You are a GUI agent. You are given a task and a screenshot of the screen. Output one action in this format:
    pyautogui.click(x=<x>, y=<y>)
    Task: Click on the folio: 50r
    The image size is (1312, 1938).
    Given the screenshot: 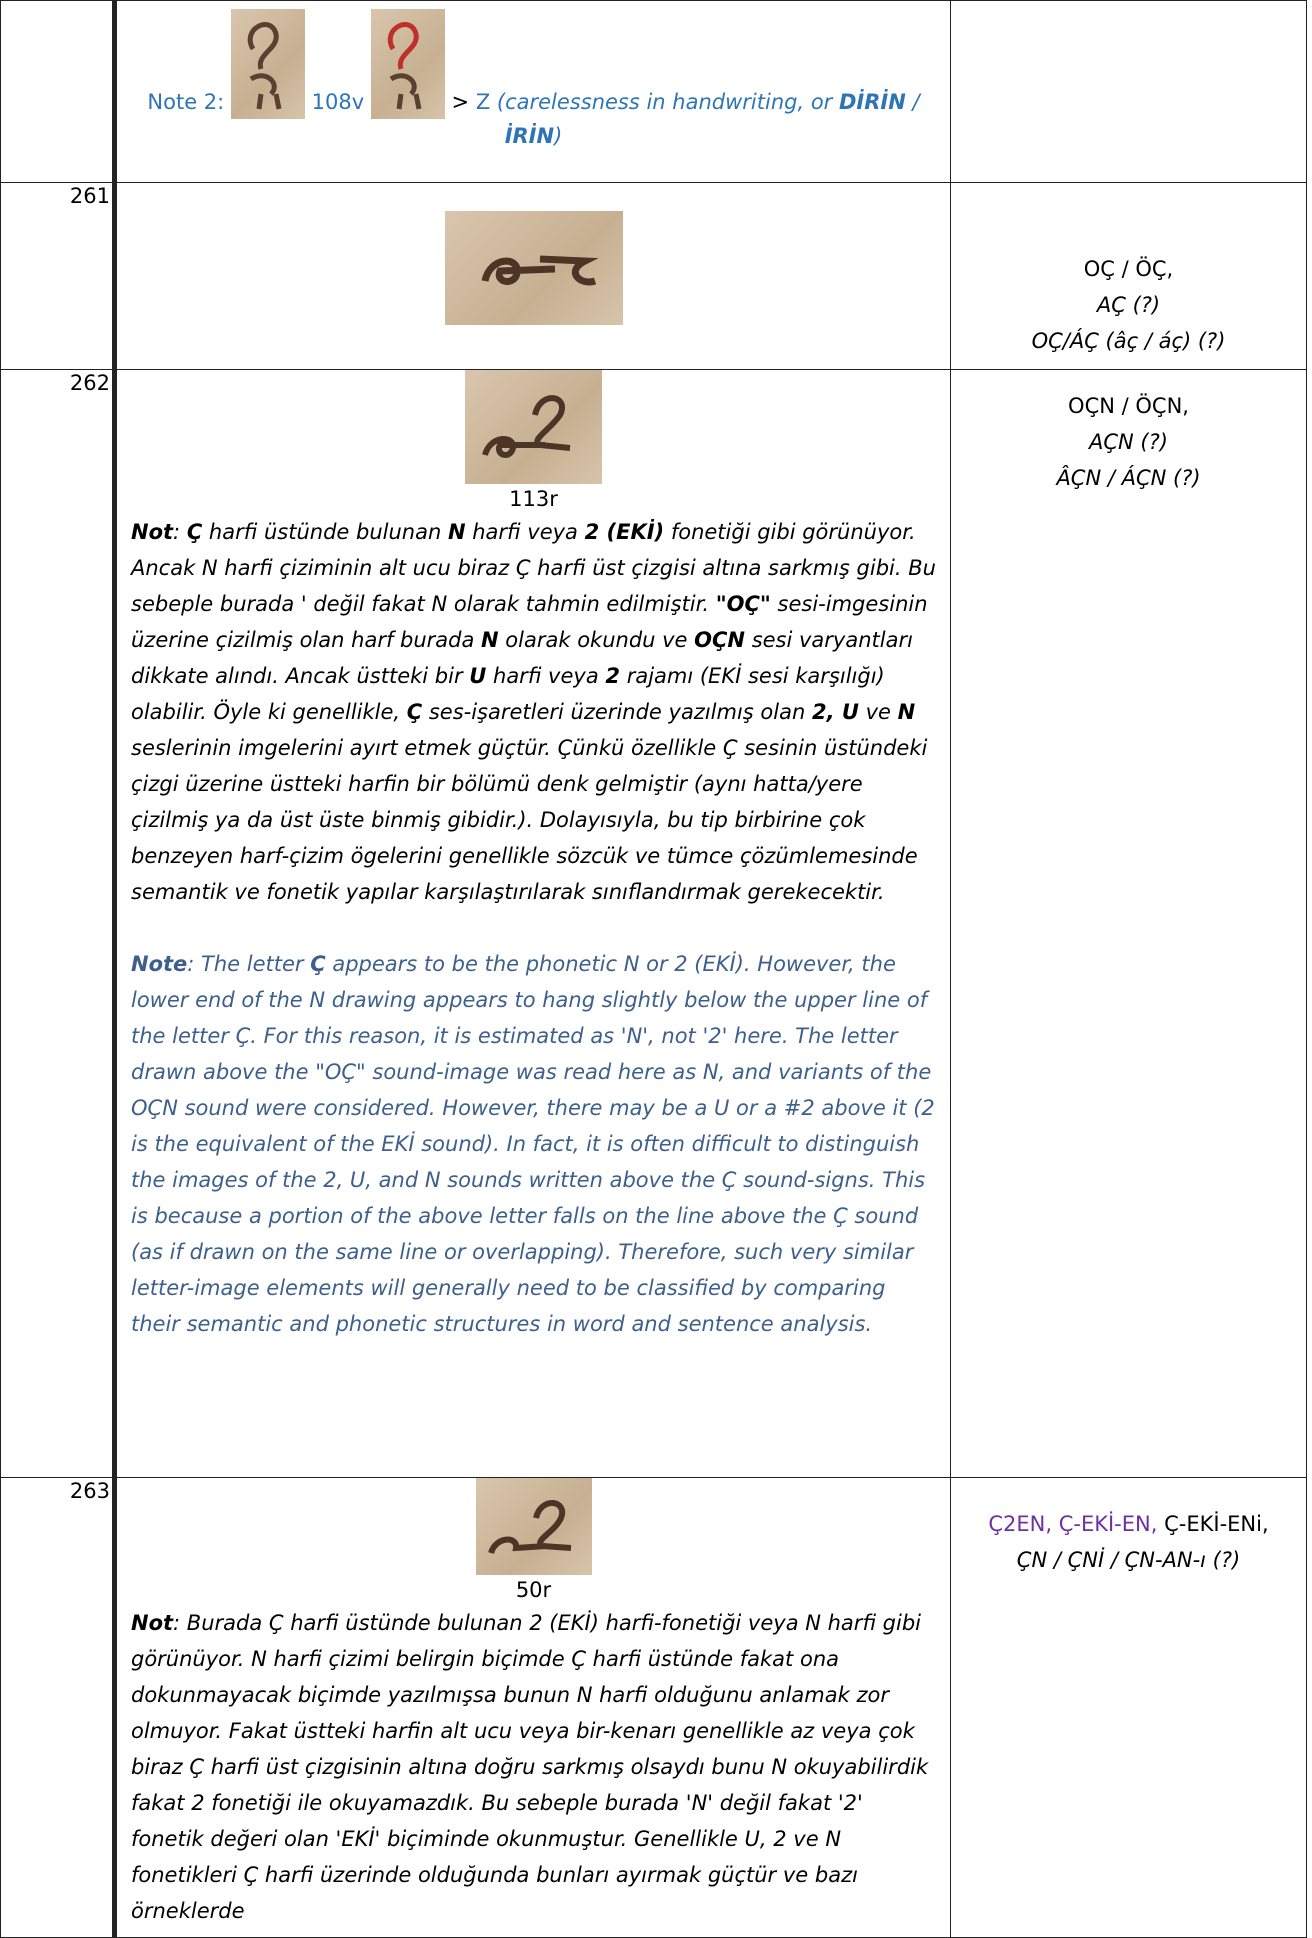 What is the action you would take?
    pyautogui.click(x=533, y=1590)
    